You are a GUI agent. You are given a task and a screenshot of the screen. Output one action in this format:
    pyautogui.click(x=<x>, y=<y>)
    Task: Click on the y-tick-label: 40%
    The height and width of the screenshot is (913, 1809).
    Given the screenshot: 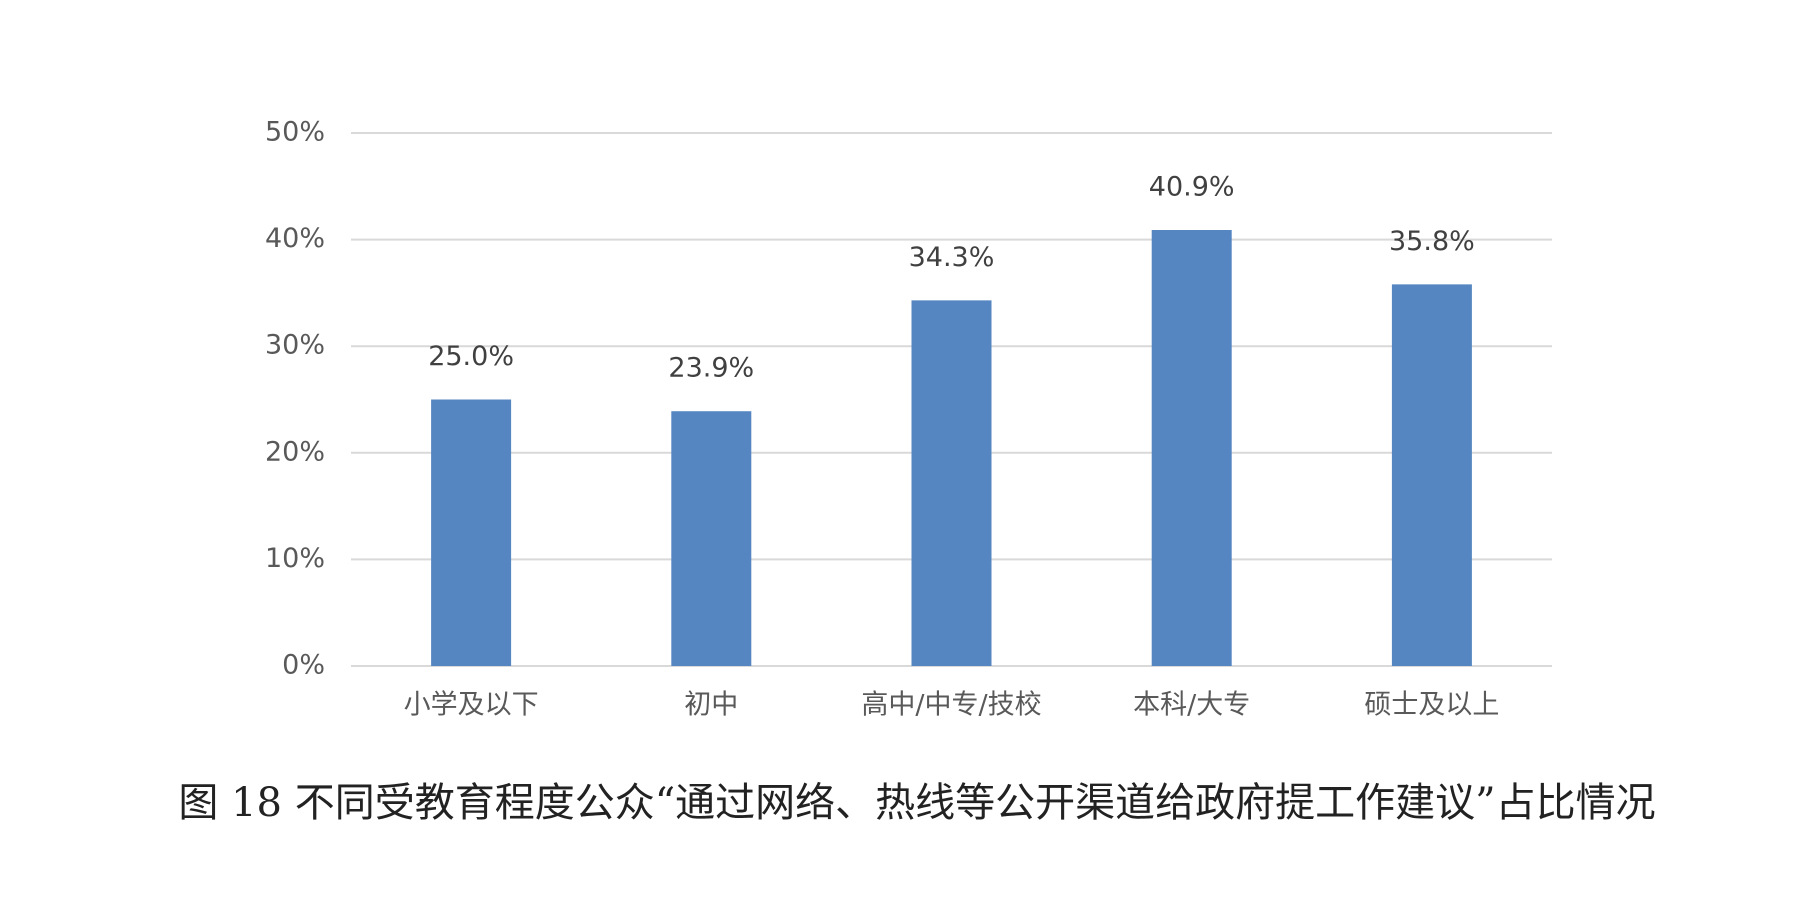 What is the action you would take?
    pyautogui.click(x=295, y=238)
    